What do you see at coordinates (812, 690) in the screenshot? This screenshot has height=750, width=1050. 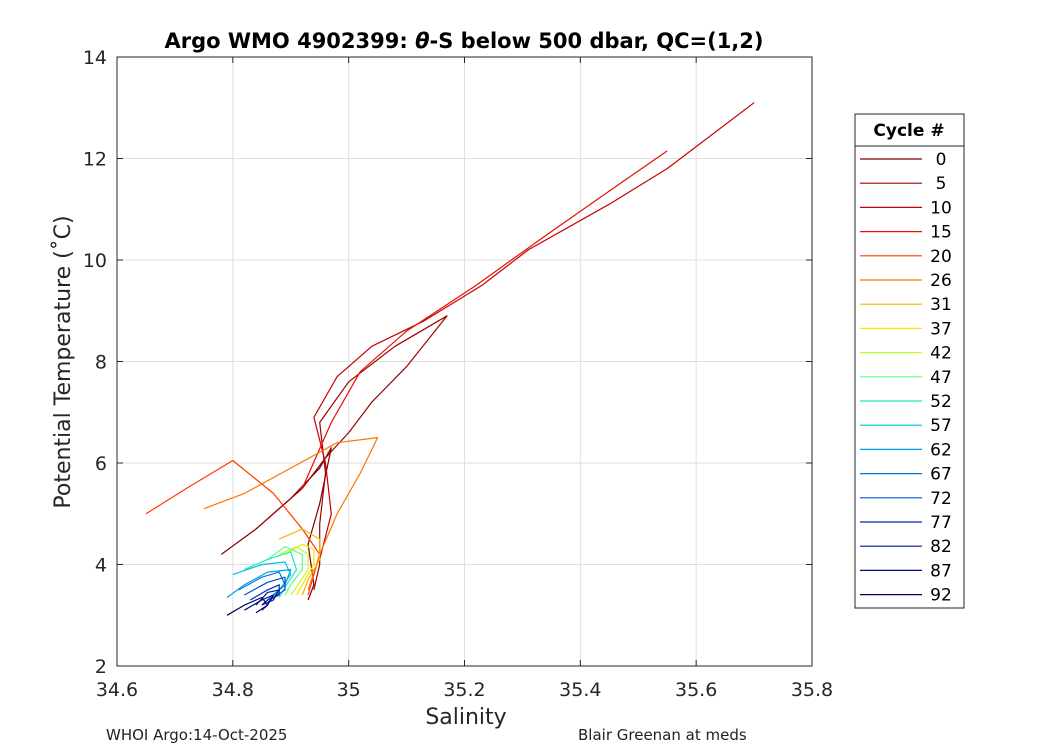 I see `x-tick-label: 35.8` at bounding box center [812, 690].